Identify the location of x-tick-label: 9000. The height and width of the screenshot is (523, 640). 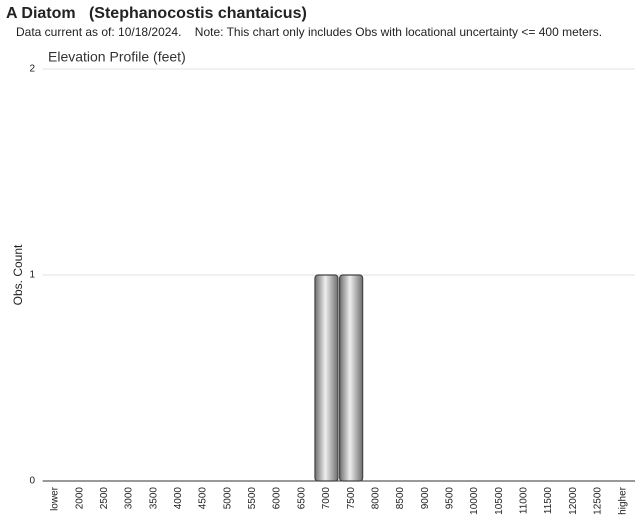
(425, 498).